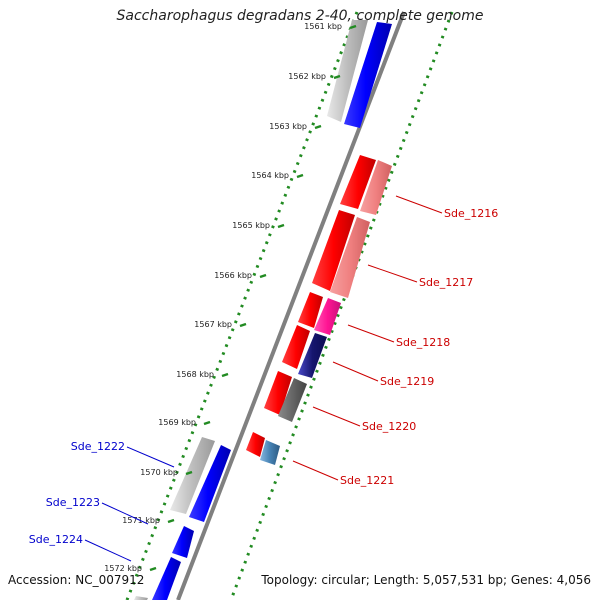 This screenshot has height=604, width=600. What do you see at coordinates (367, 480) in the screenshot?
I see `gene-label: Sde_1221` at bounding box center [367, 480].